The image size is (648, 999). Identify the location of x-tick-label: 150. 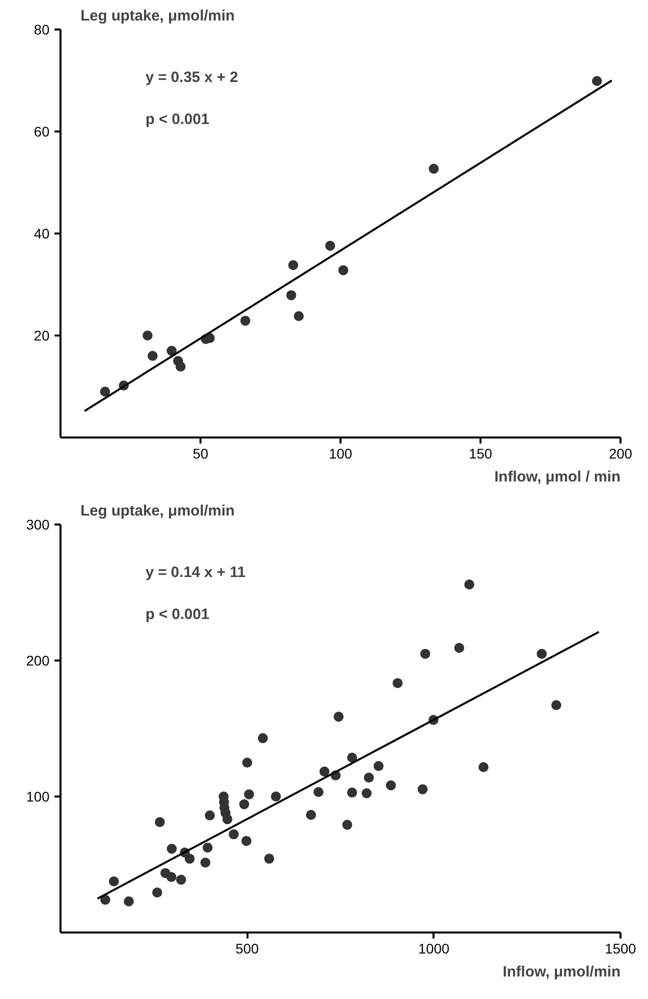
(480, 454).